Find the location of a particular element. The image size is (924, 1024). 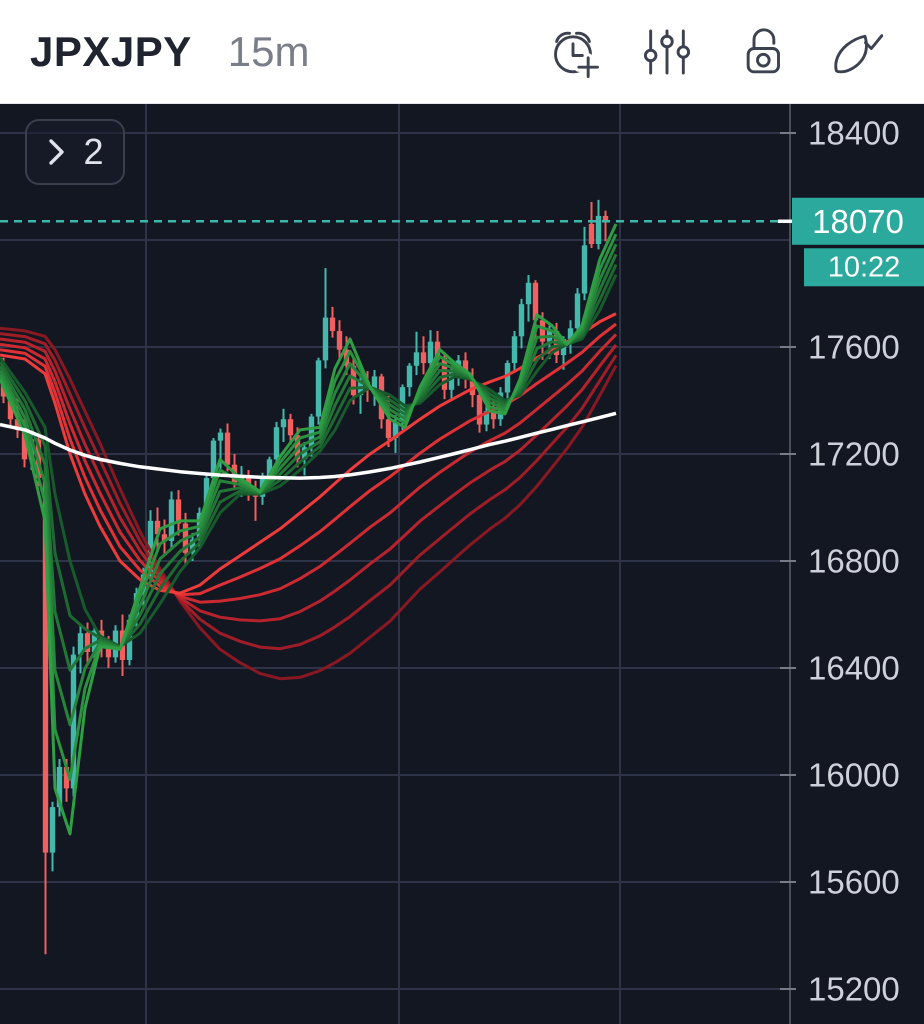

lock-drawings-button is located at coordinates (761, 52).